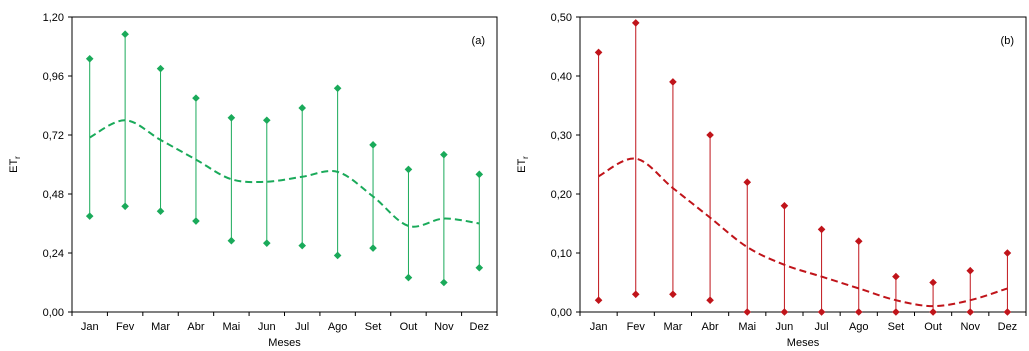 The image size is (1029, 351). I want to click on y-tick-label: 0,20, so click(561, 195).